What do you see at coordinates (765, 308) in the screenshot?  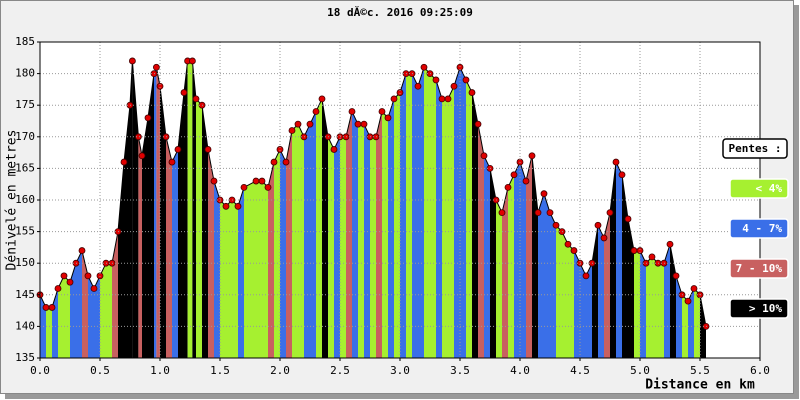 I see `legend-label: > 10%` at bounding box center [765, 308].